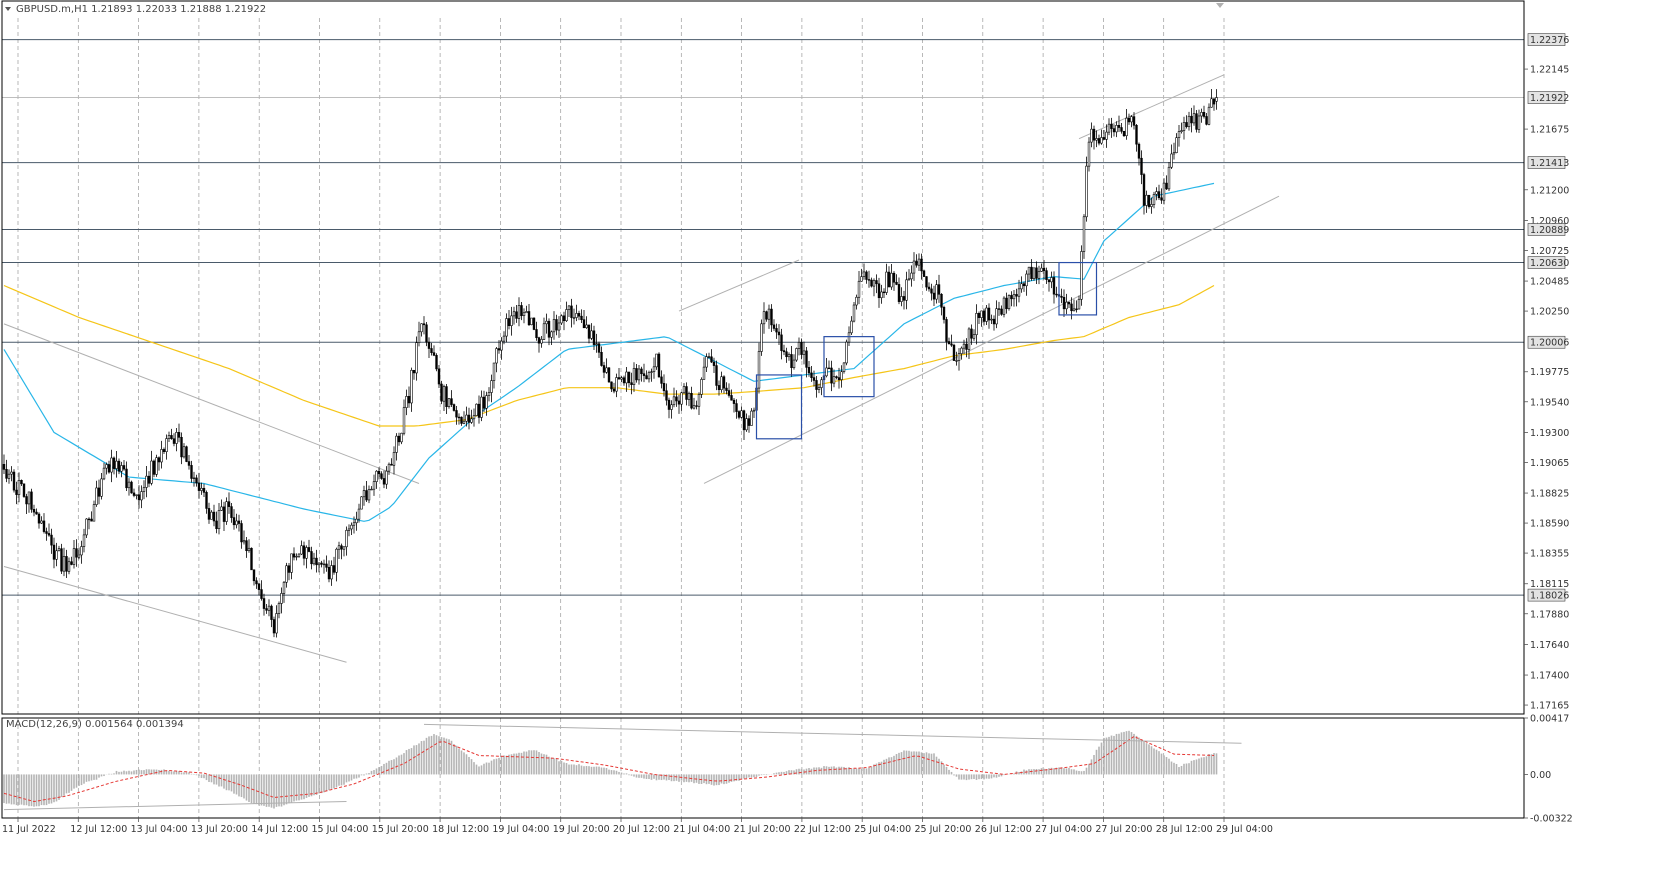 Image resolution: width=1667 pixels, height=889 pixels. I want to click on y-tick-label: 1.18590, so click(1549, 524).